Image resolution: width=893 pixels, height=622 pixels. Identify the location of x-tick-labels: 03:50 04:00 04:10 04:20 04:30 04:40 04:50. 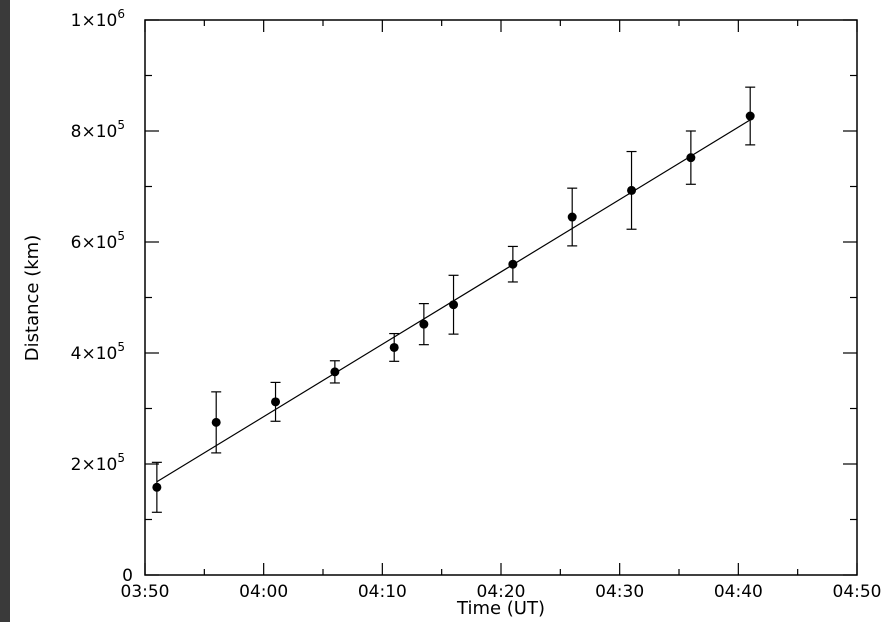
(501, 592).